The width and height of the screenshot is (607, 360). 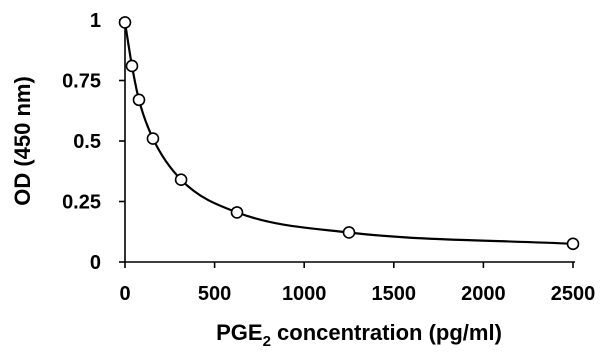 I want to click on x-axis-title-subscript: 2, so click(x=267, y=341).